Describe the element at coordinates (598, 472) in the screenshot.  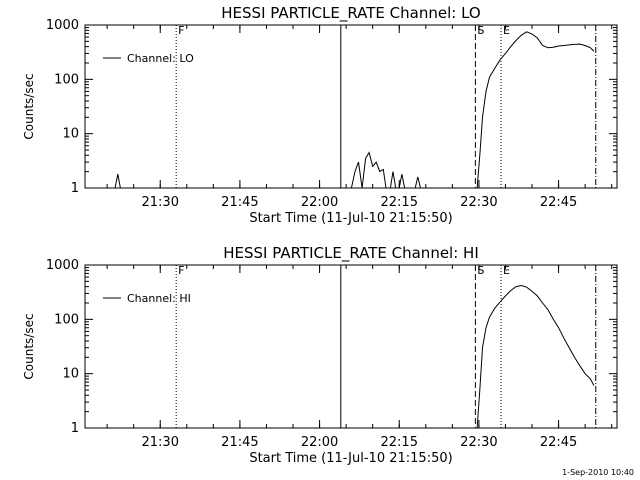
I see `footer-timestamp: 1-Sep-2010 10:40` at that location.